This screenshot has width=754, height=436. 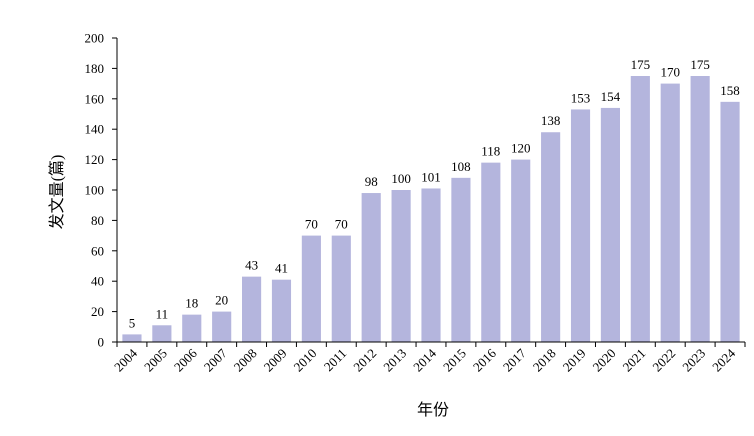 What do you see at coordinates (490, 151) in the screenshot?
I see `data-label-2016: 118` at bounding box center [490, 151].